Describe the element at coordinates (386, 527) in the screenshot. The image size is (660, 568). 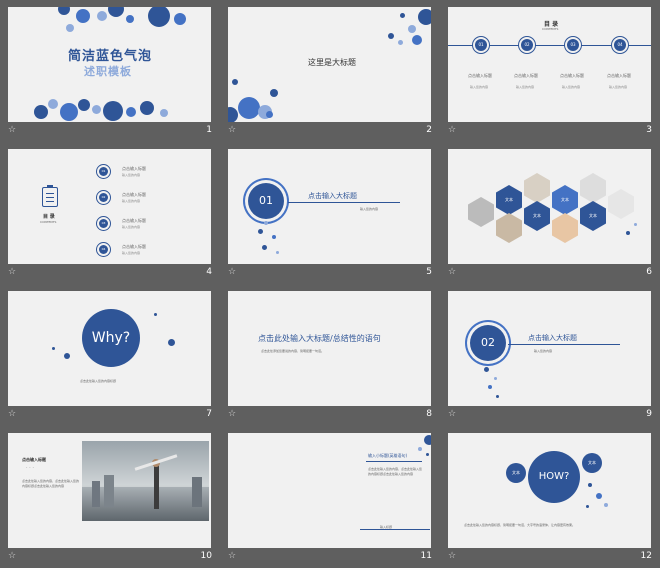
I see `slide-footer: 输入标题` at that location.